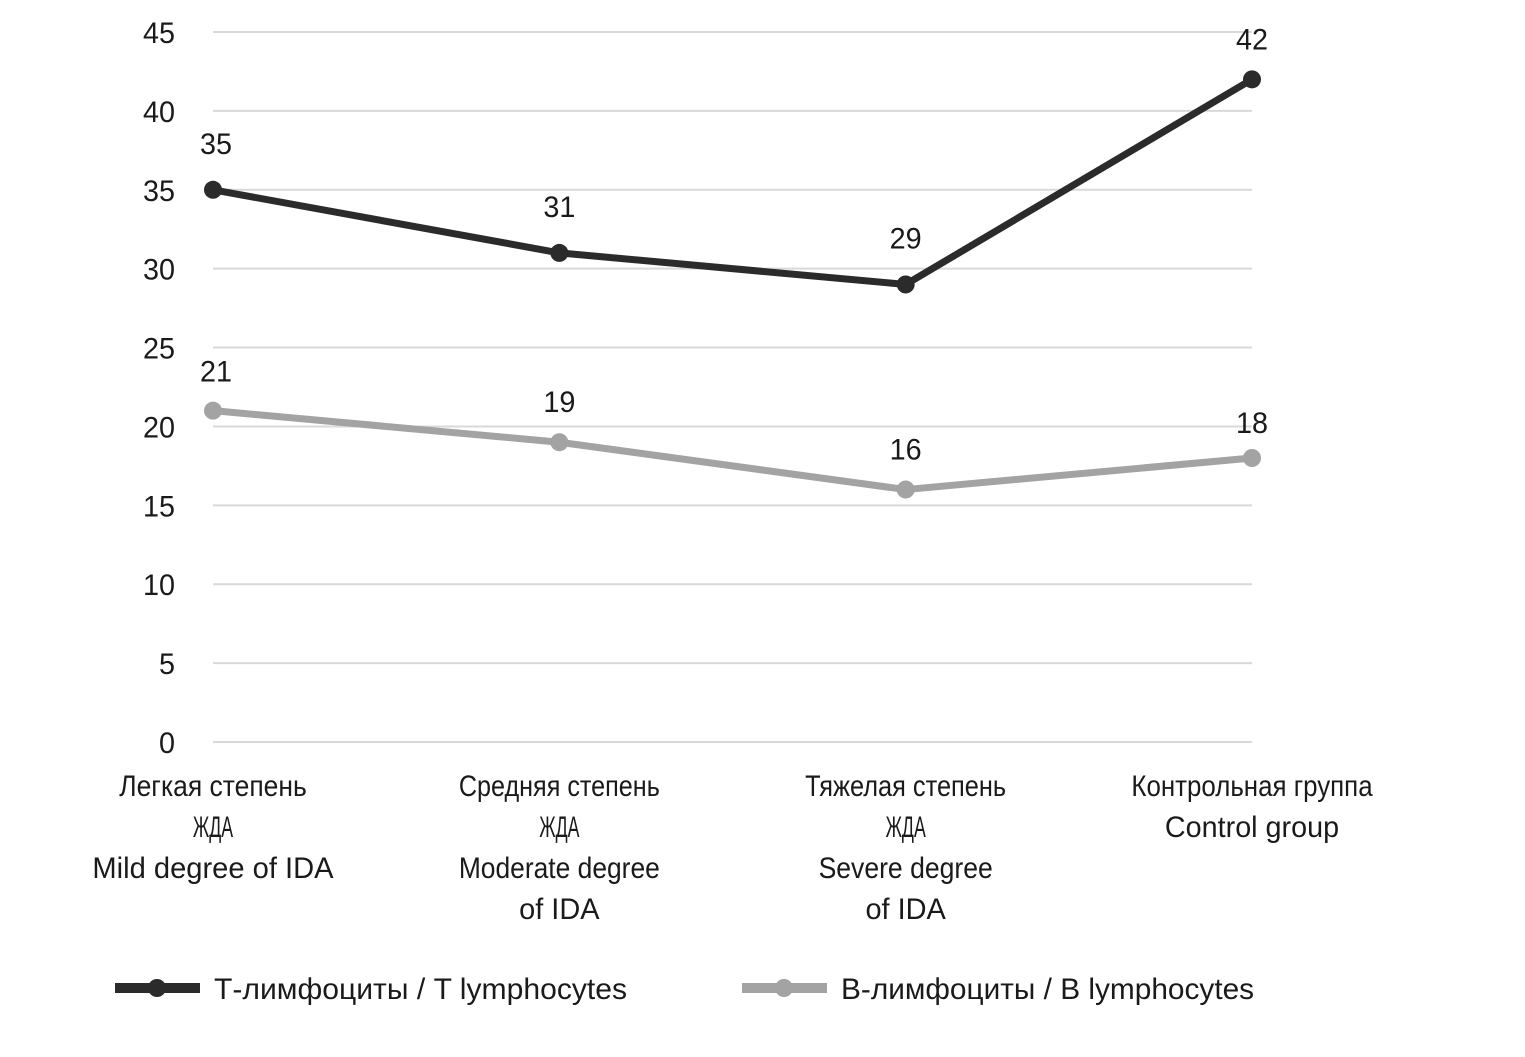 This screenshot has height=1057, width=1525. Describe the element at coordinates (159, 506) in the screenshot. I see `y-tick-label: 15` at that location.